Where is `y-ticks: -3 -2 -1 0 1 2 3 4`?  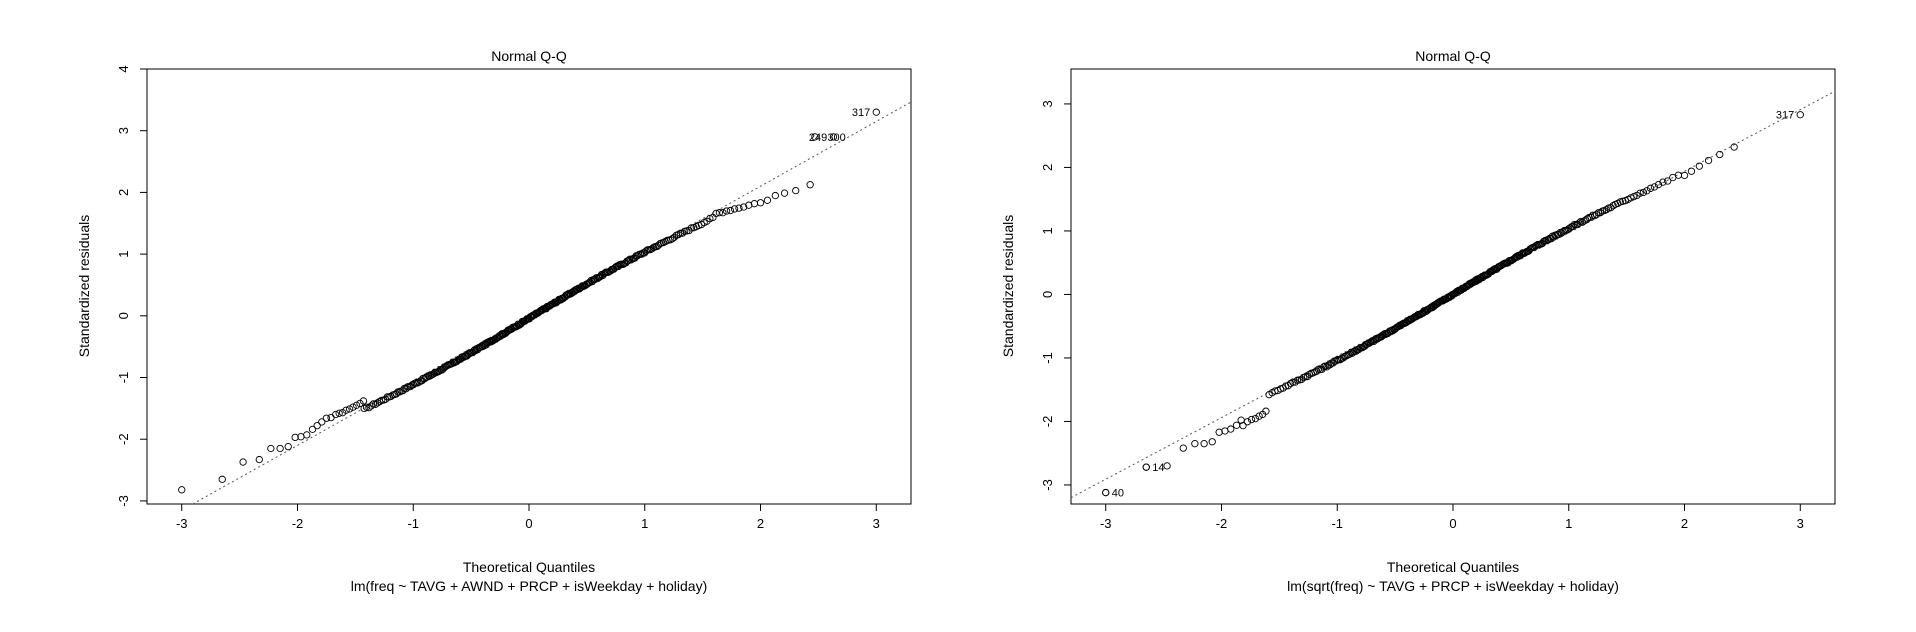
y-ticks: -3 -2 -1 0 1 2 3 4 is located at coordinates (131, 286).